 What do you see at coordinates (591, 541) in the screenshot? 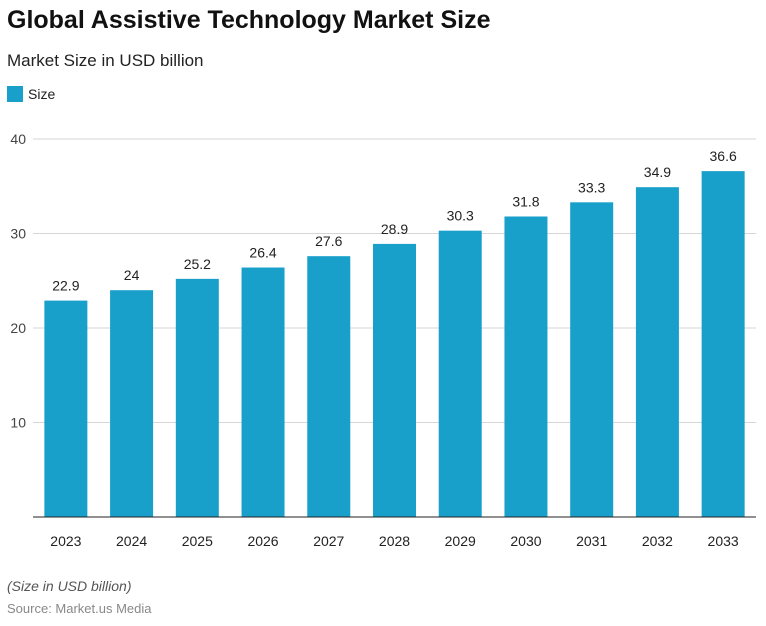
I see `x-tick-label: 2031` at bounding box center [591, 541].